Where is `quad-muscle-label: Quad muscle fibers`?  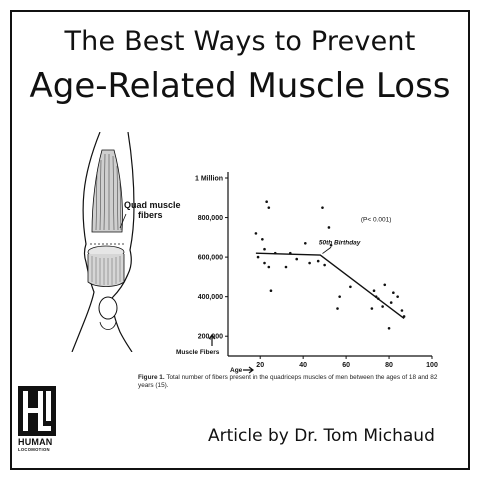 quad-muscle-label: Quad muscle fibers is located at coordinates (152, 210).